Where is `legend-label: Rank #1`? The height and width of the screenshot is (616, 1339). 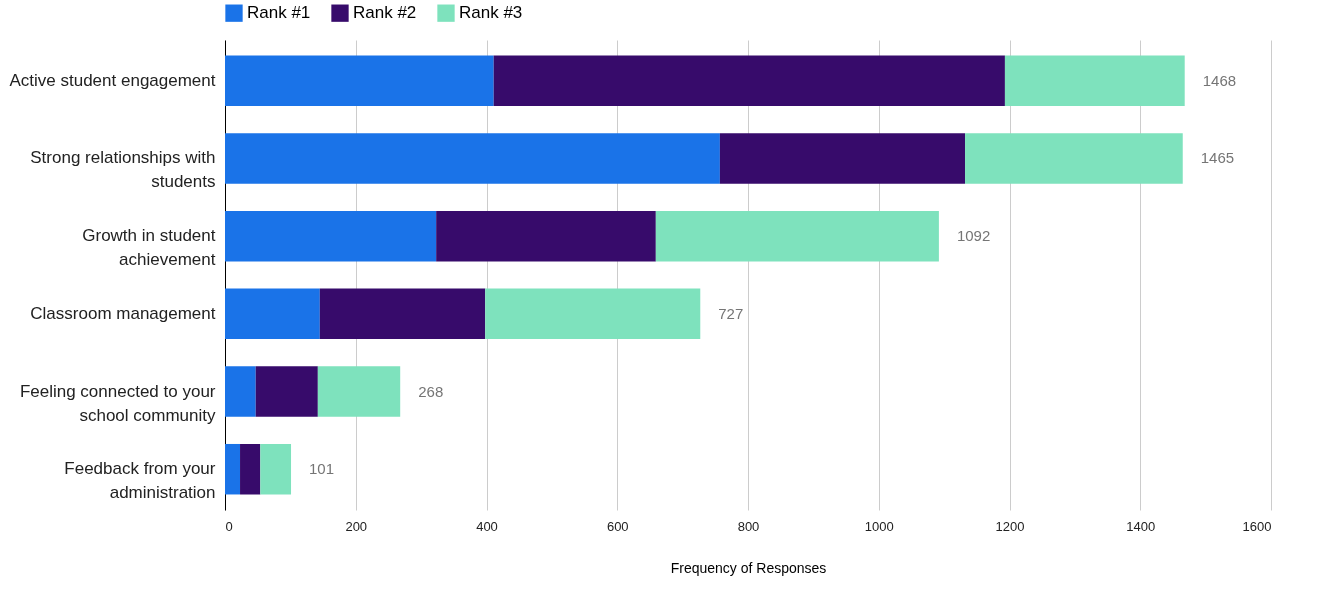
legend-label: Rank #1 is located at coordinates (279, 13).